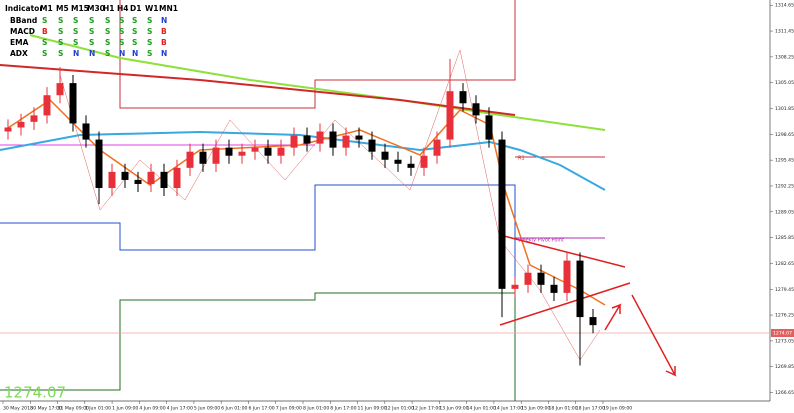 This screenshot has height=413, width=794. Describe the element at coordinates (317, 54) in the screenshot. I see `resistance-steps` at that location.